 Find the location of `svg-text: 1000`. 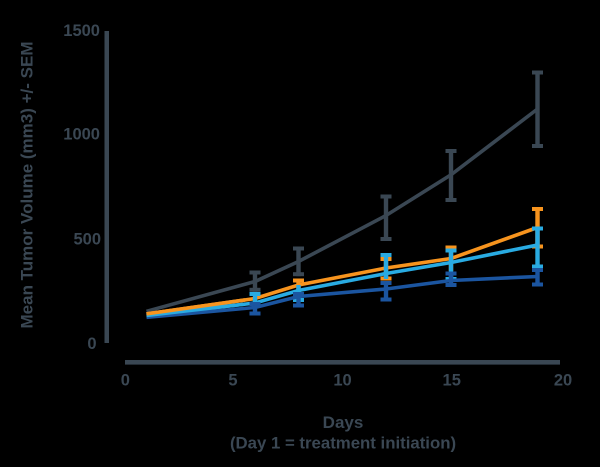

svg-text: 1000 is located at coordinates (81, 134).